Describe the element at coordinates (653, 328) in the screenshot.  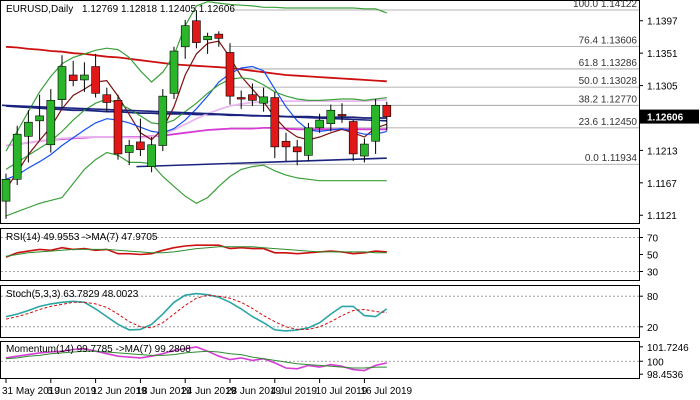
I see `stoch-y-tick-label: 20` at that location.